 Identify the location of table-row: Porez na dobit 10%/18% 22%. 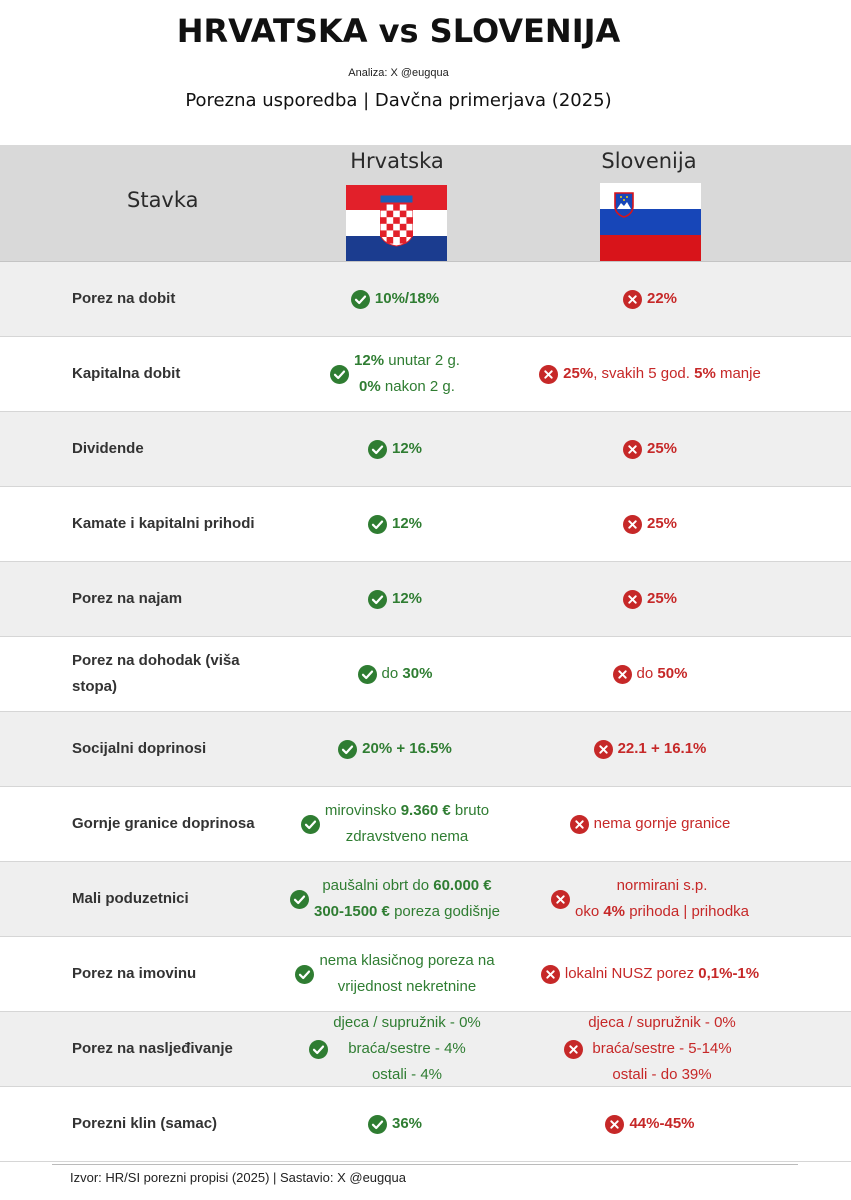
(425, 299).